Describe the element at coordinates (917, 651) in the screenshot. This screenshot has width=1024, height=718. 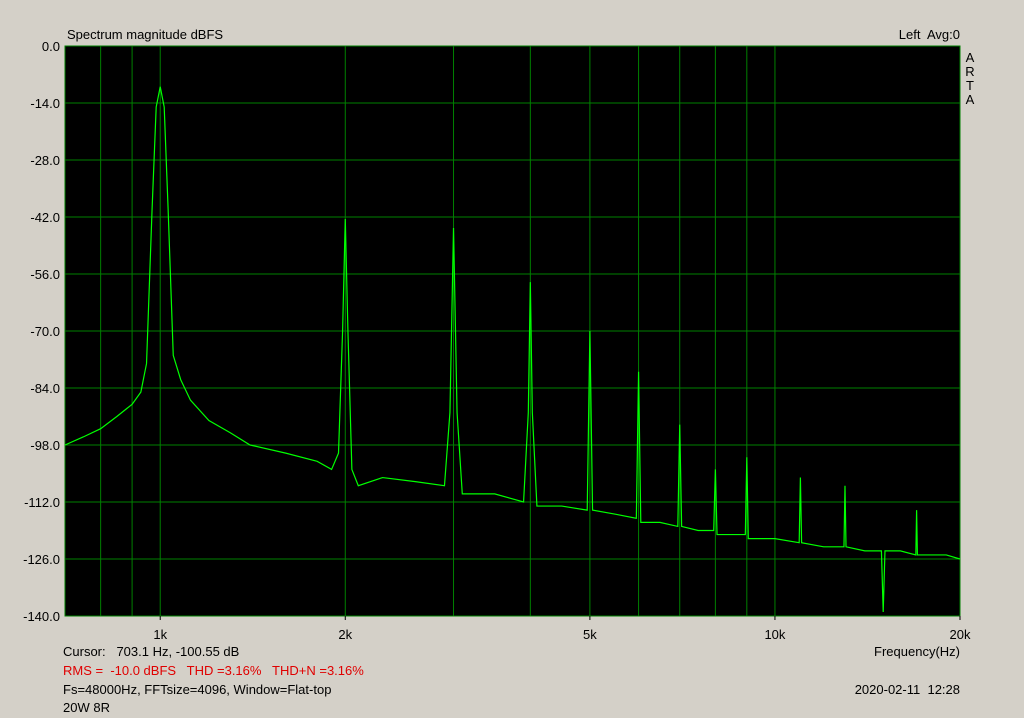
I see `x-axis-label: Frequency(Hz)` at that location.